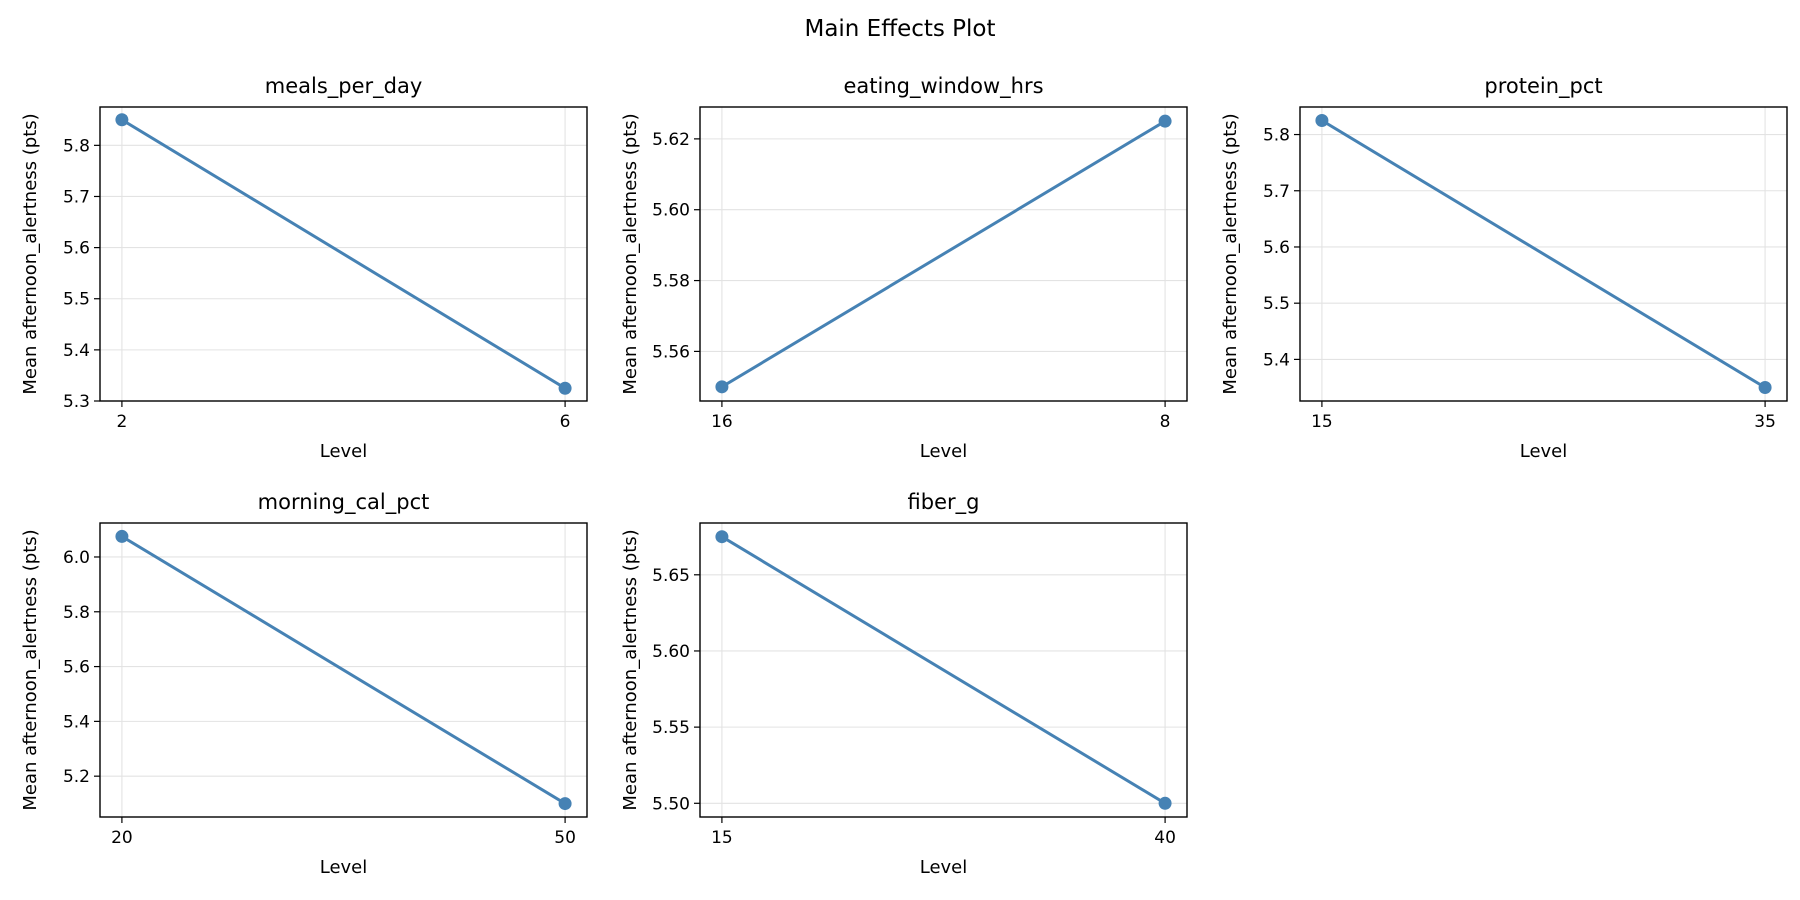  I want to click on x-tick-label: 16, so click(722, 422).